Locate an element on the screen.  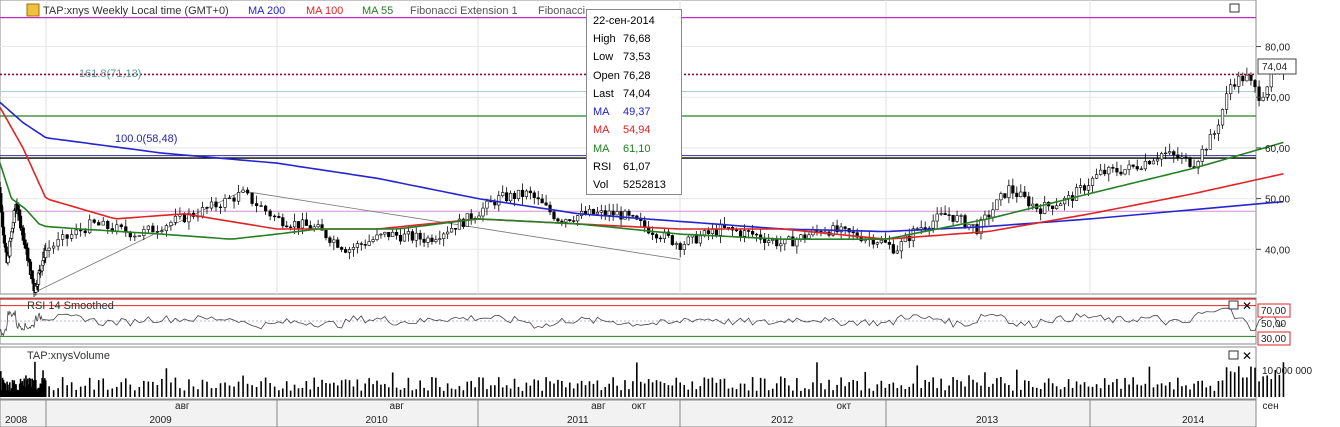
tooltip-value: 74,04 is located at coordinates (637, 93).